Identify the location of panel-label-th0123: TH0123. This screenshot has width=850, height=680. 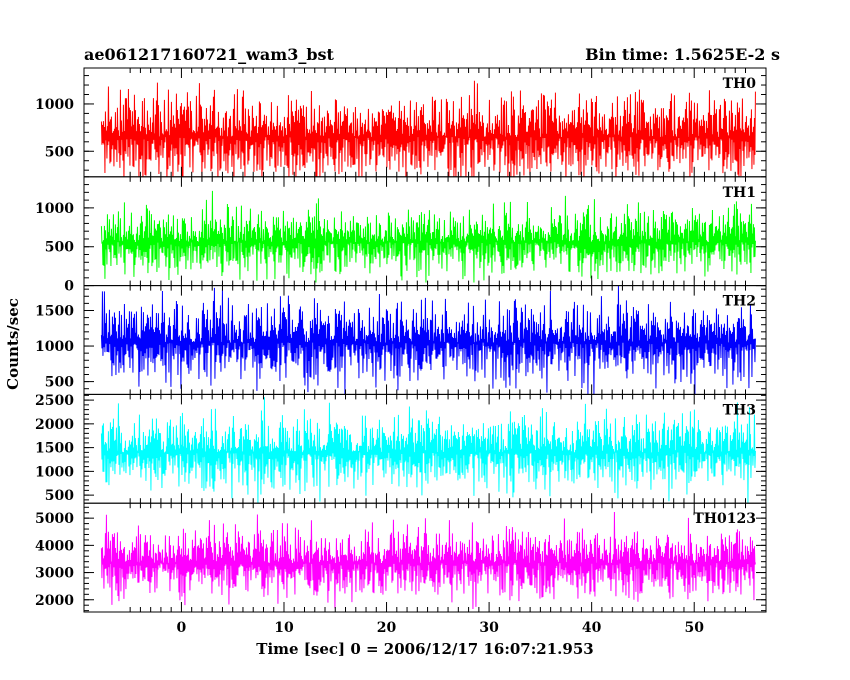
(724, 519).